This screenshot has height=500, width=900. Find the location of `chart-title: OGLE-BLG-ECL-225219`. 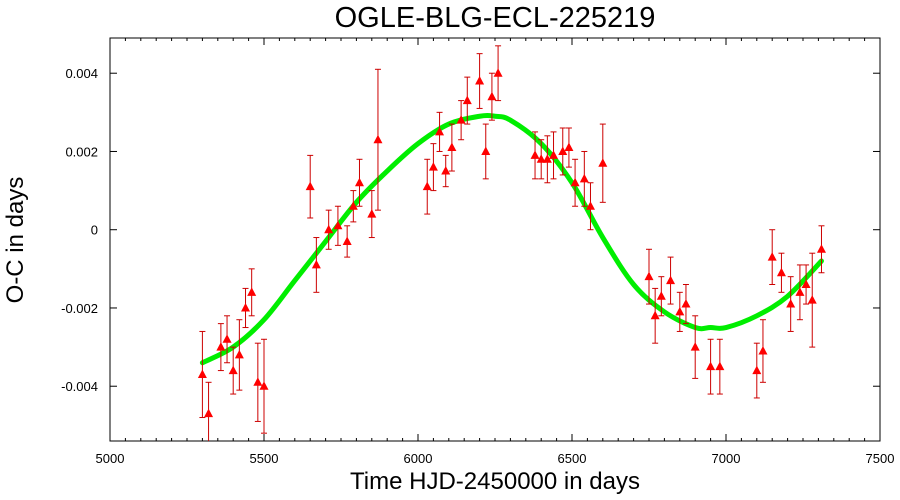

chart-title: OGLE-BLG-ECL-225219 is located at coordinates (495, 18).